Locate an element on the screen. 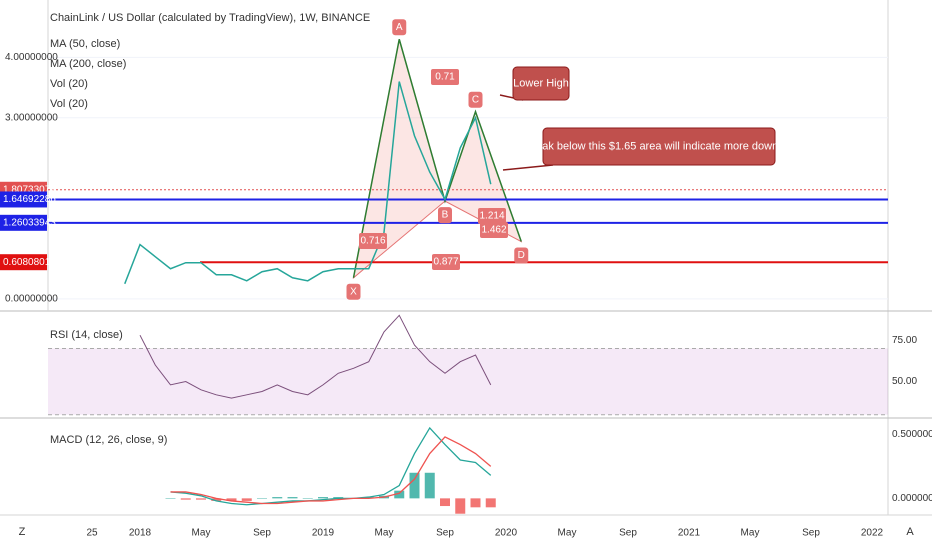 The image size is (932, 550). corner-button: Z is located at coordinates (22, 532).